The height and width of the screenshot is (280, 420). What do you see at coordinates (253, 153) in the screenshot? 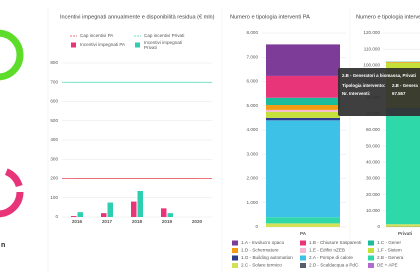
I see `y-tick-label: 3.000` at bounding box center [253, 153].